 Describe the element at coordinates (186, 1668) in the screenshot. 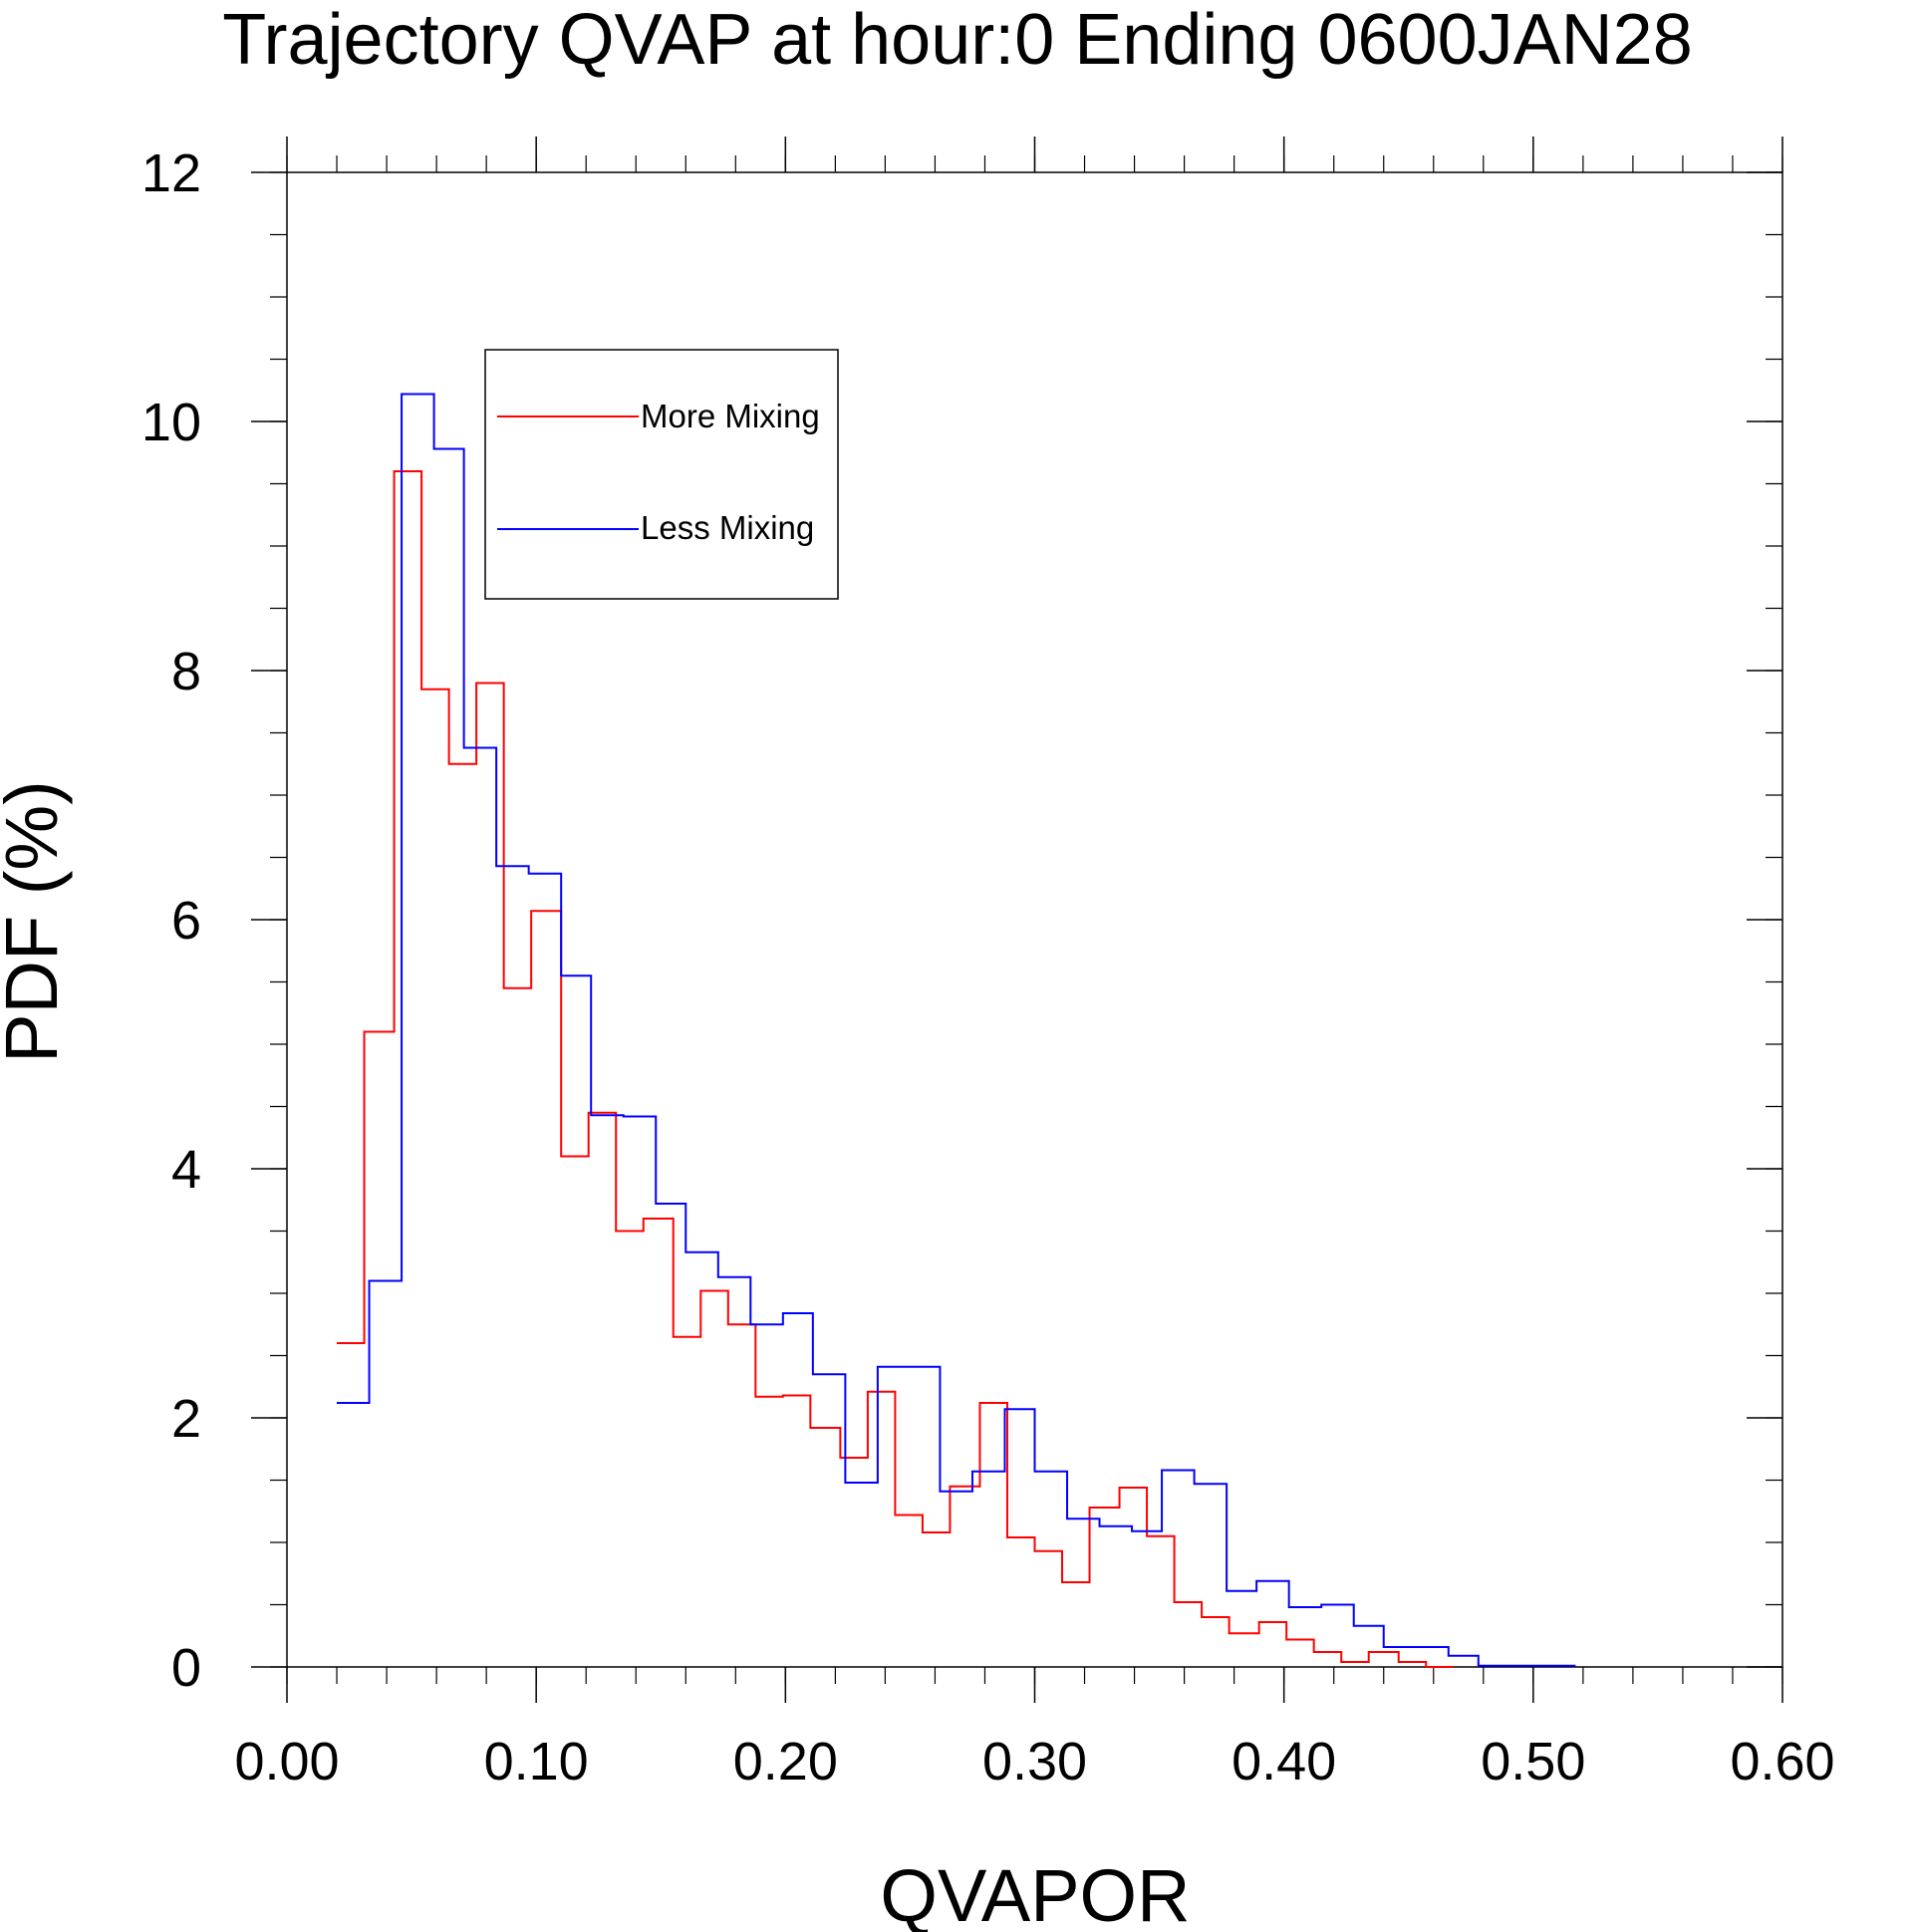

I see `y-tick-label: 0` at that location.